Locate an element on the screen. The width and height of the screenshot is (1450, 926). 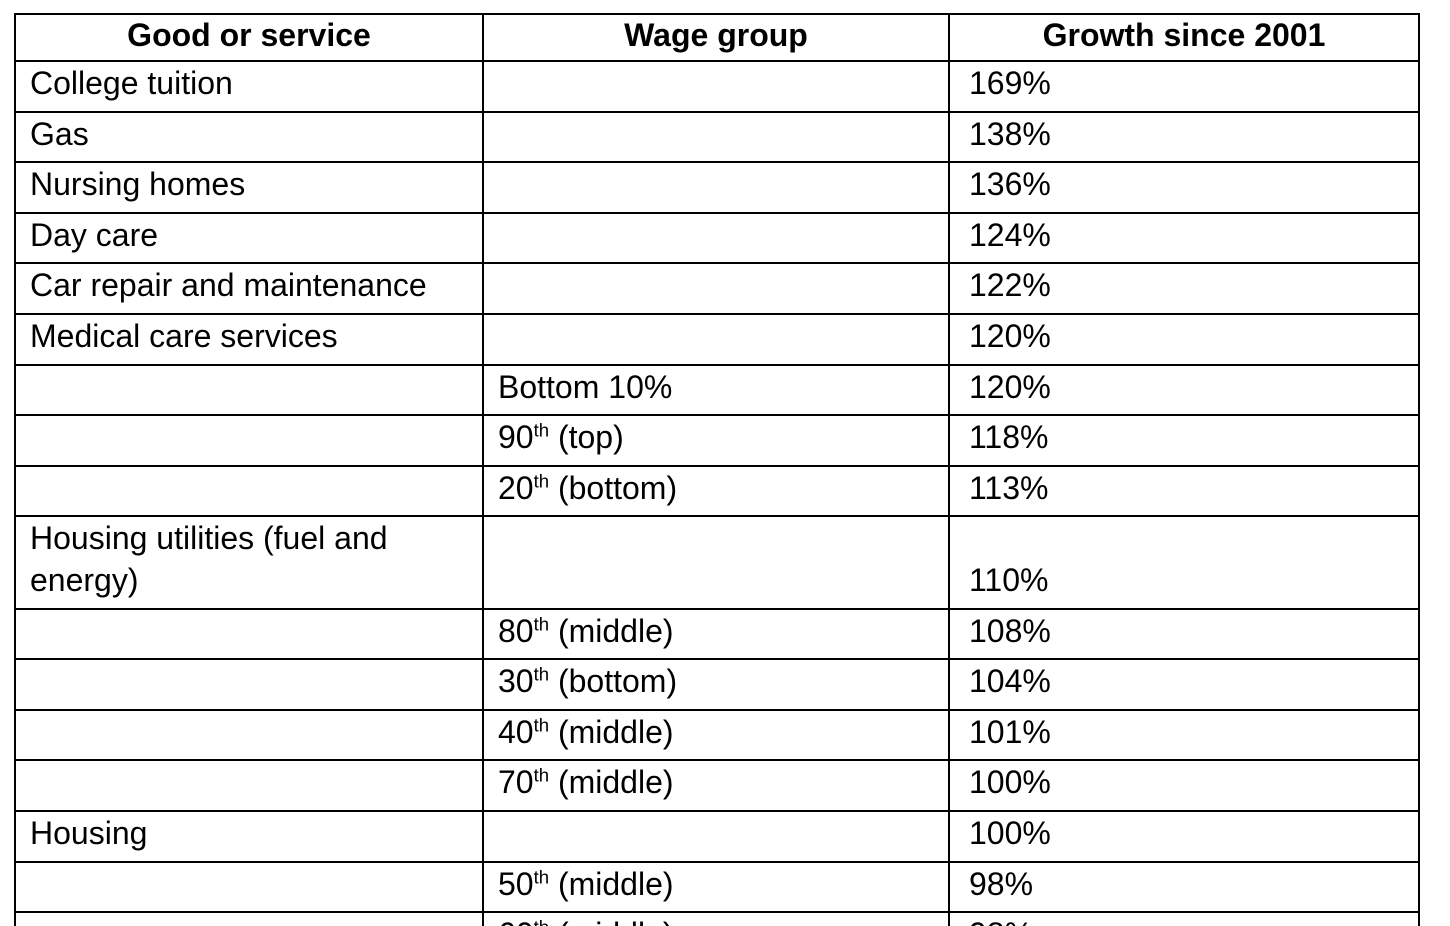
table-row: Gas 138% is located at coordinates (717, 137).